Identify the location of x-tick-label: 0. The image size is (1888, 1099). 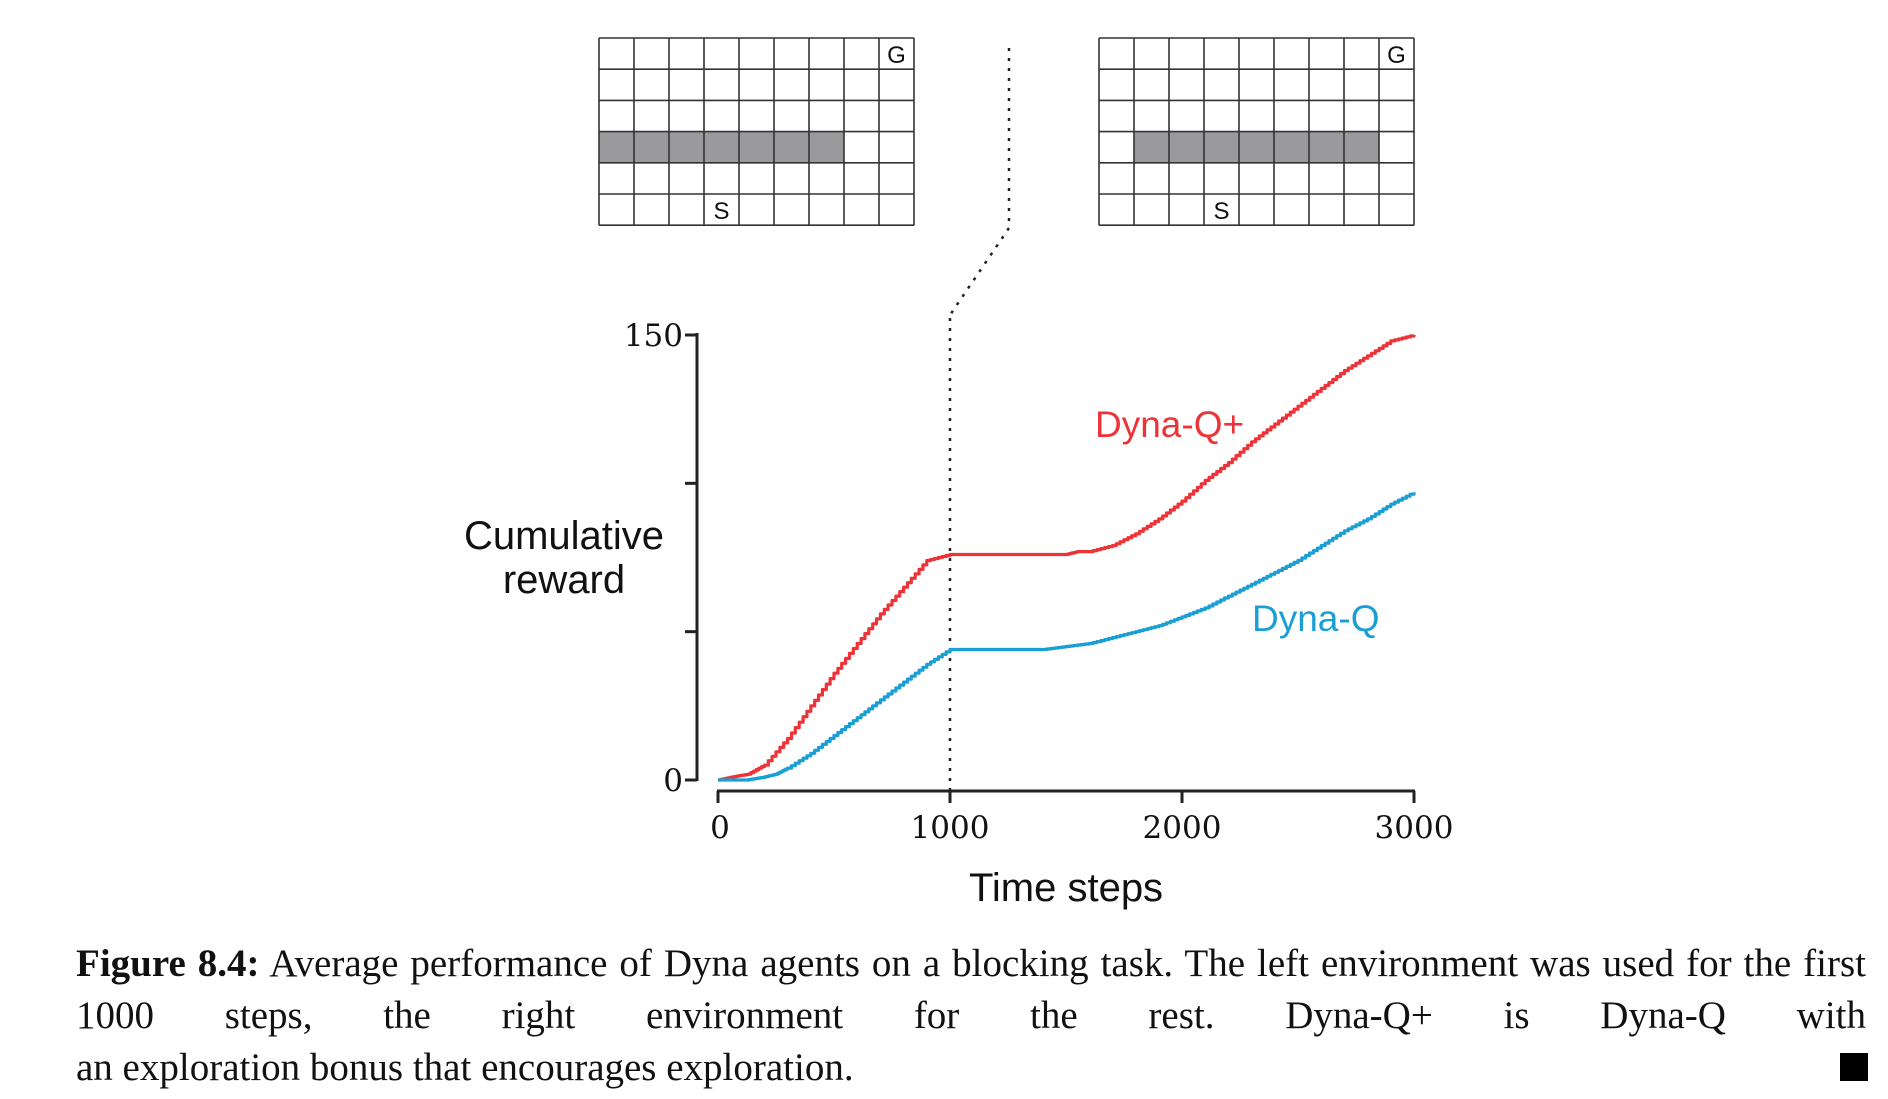
(720, 828).